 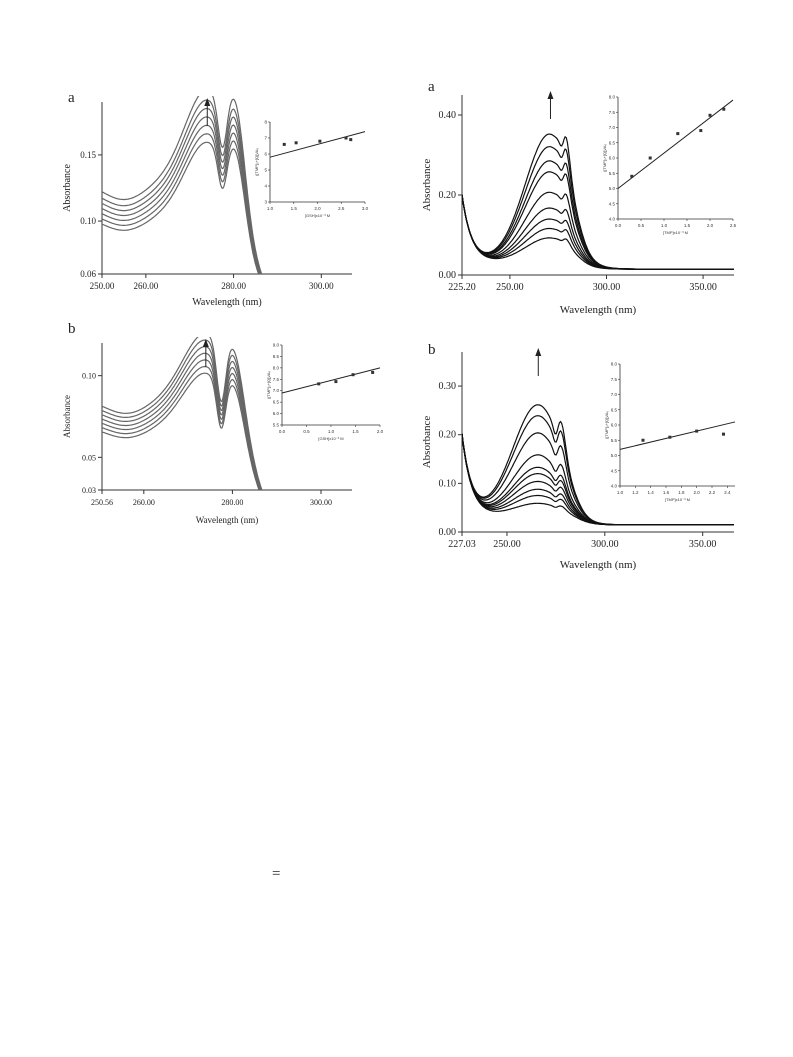 What do you see at coordinates (448, 115) in the screenshot?
I see `y-tick-label: 0.40` at bounding box center [448, 115].